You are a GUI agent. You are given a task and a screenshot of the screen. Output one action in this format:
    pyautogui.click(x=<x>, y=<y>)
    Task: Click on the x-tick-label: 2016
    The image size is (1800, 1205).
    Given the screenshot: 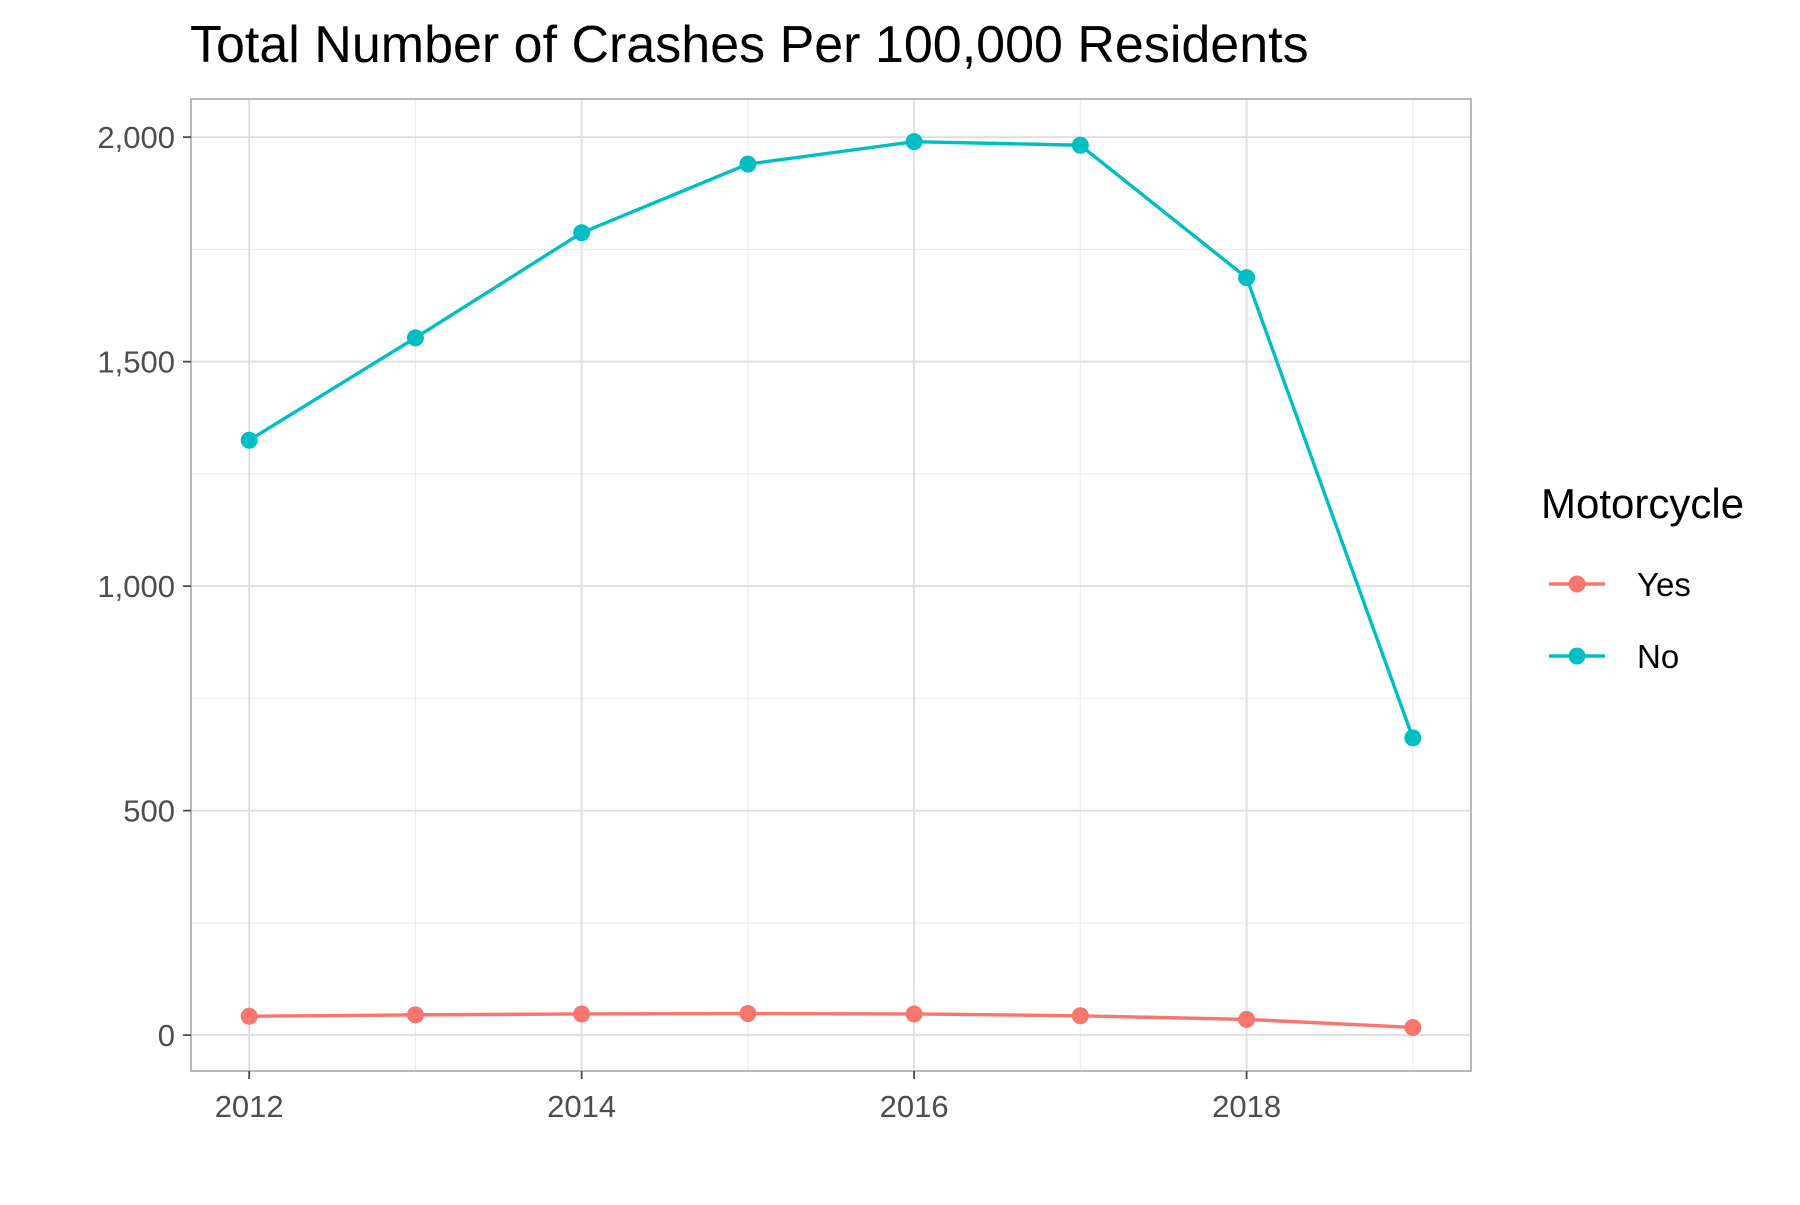 What is the action you would take?
    pyautogui.click(x=914, y=1106)
    